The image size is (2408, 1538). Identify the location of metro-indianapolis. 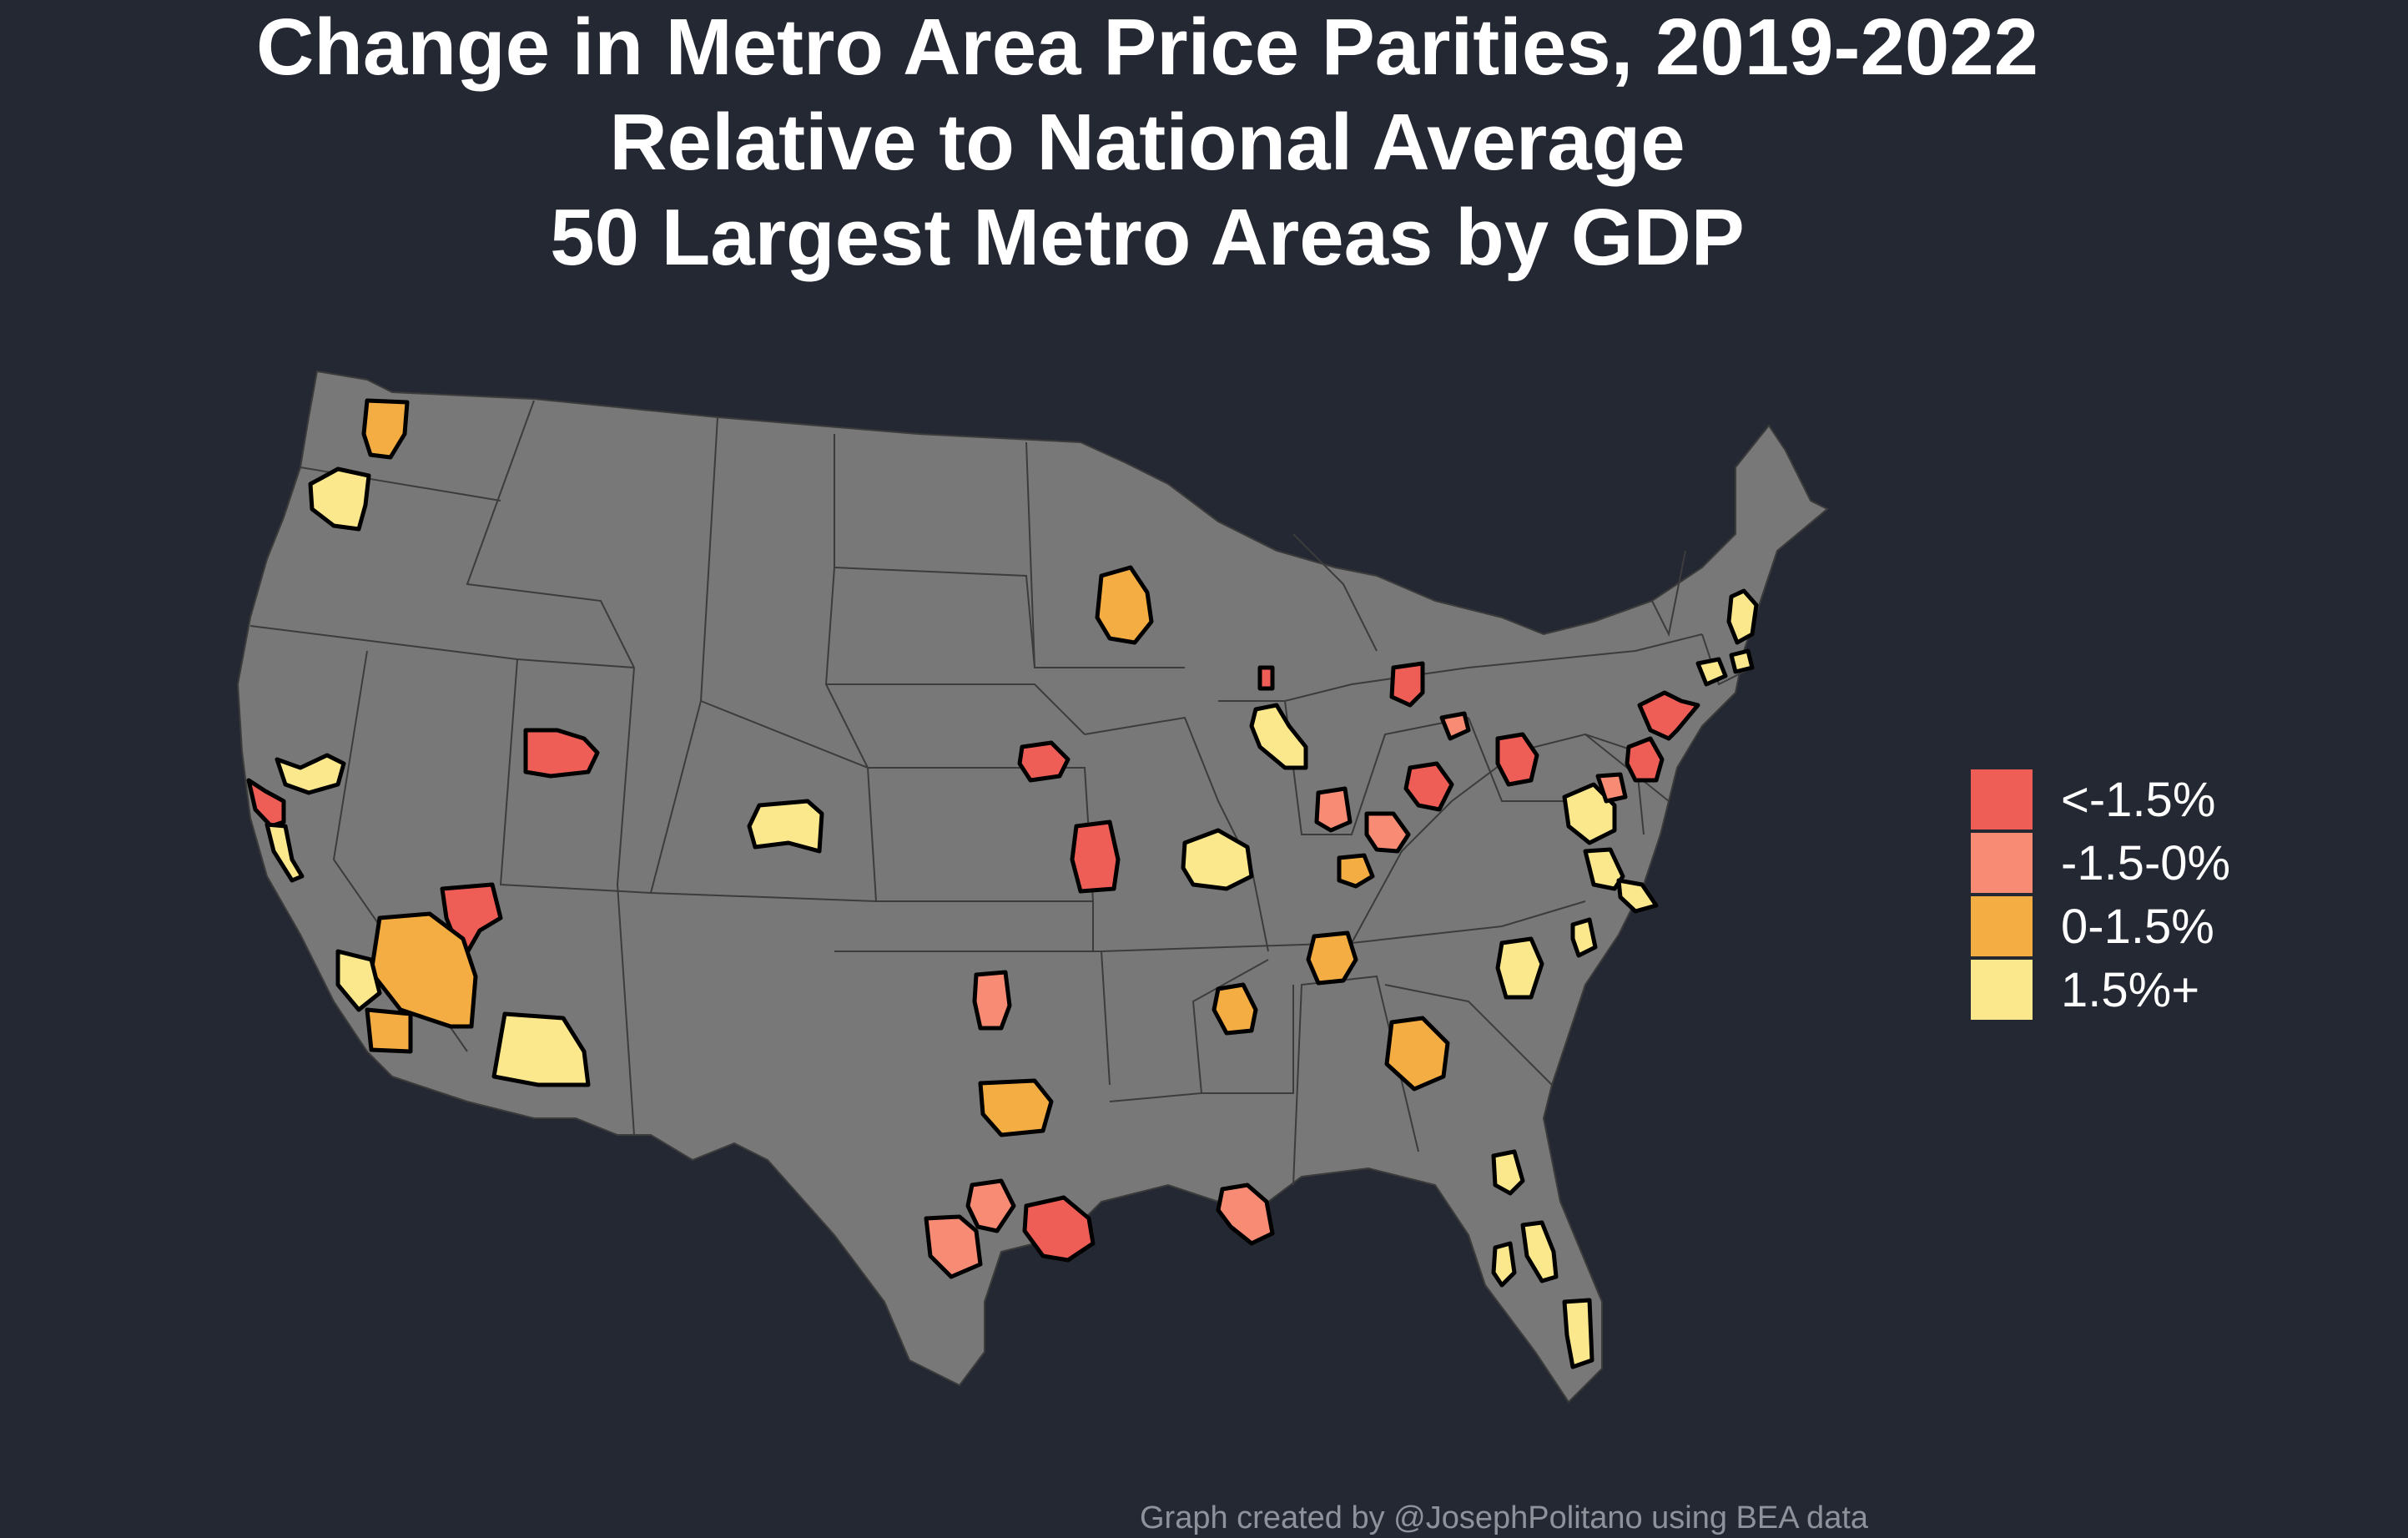
(1333, 809).